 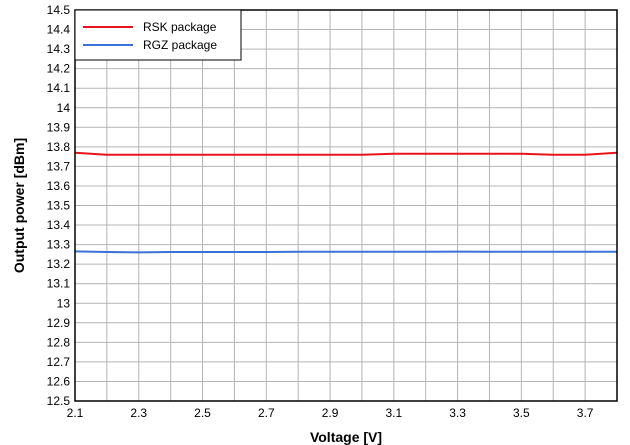 I want to click on y-tick-label: 13.8, so click(x=59, y=147).